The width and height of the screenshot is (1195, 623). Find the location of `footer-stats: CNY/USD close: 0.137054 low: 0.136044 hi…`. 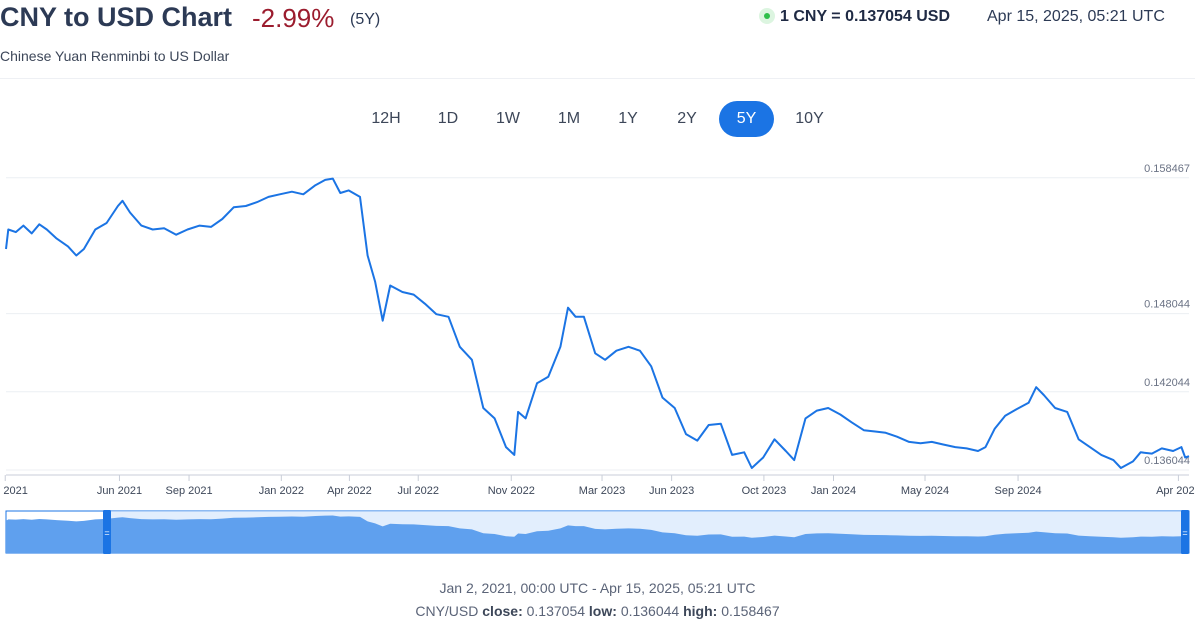

footer-stats: CNY/USD close: 0.137054 low: 0.136044 hi… is located at coordinates (597, 611).